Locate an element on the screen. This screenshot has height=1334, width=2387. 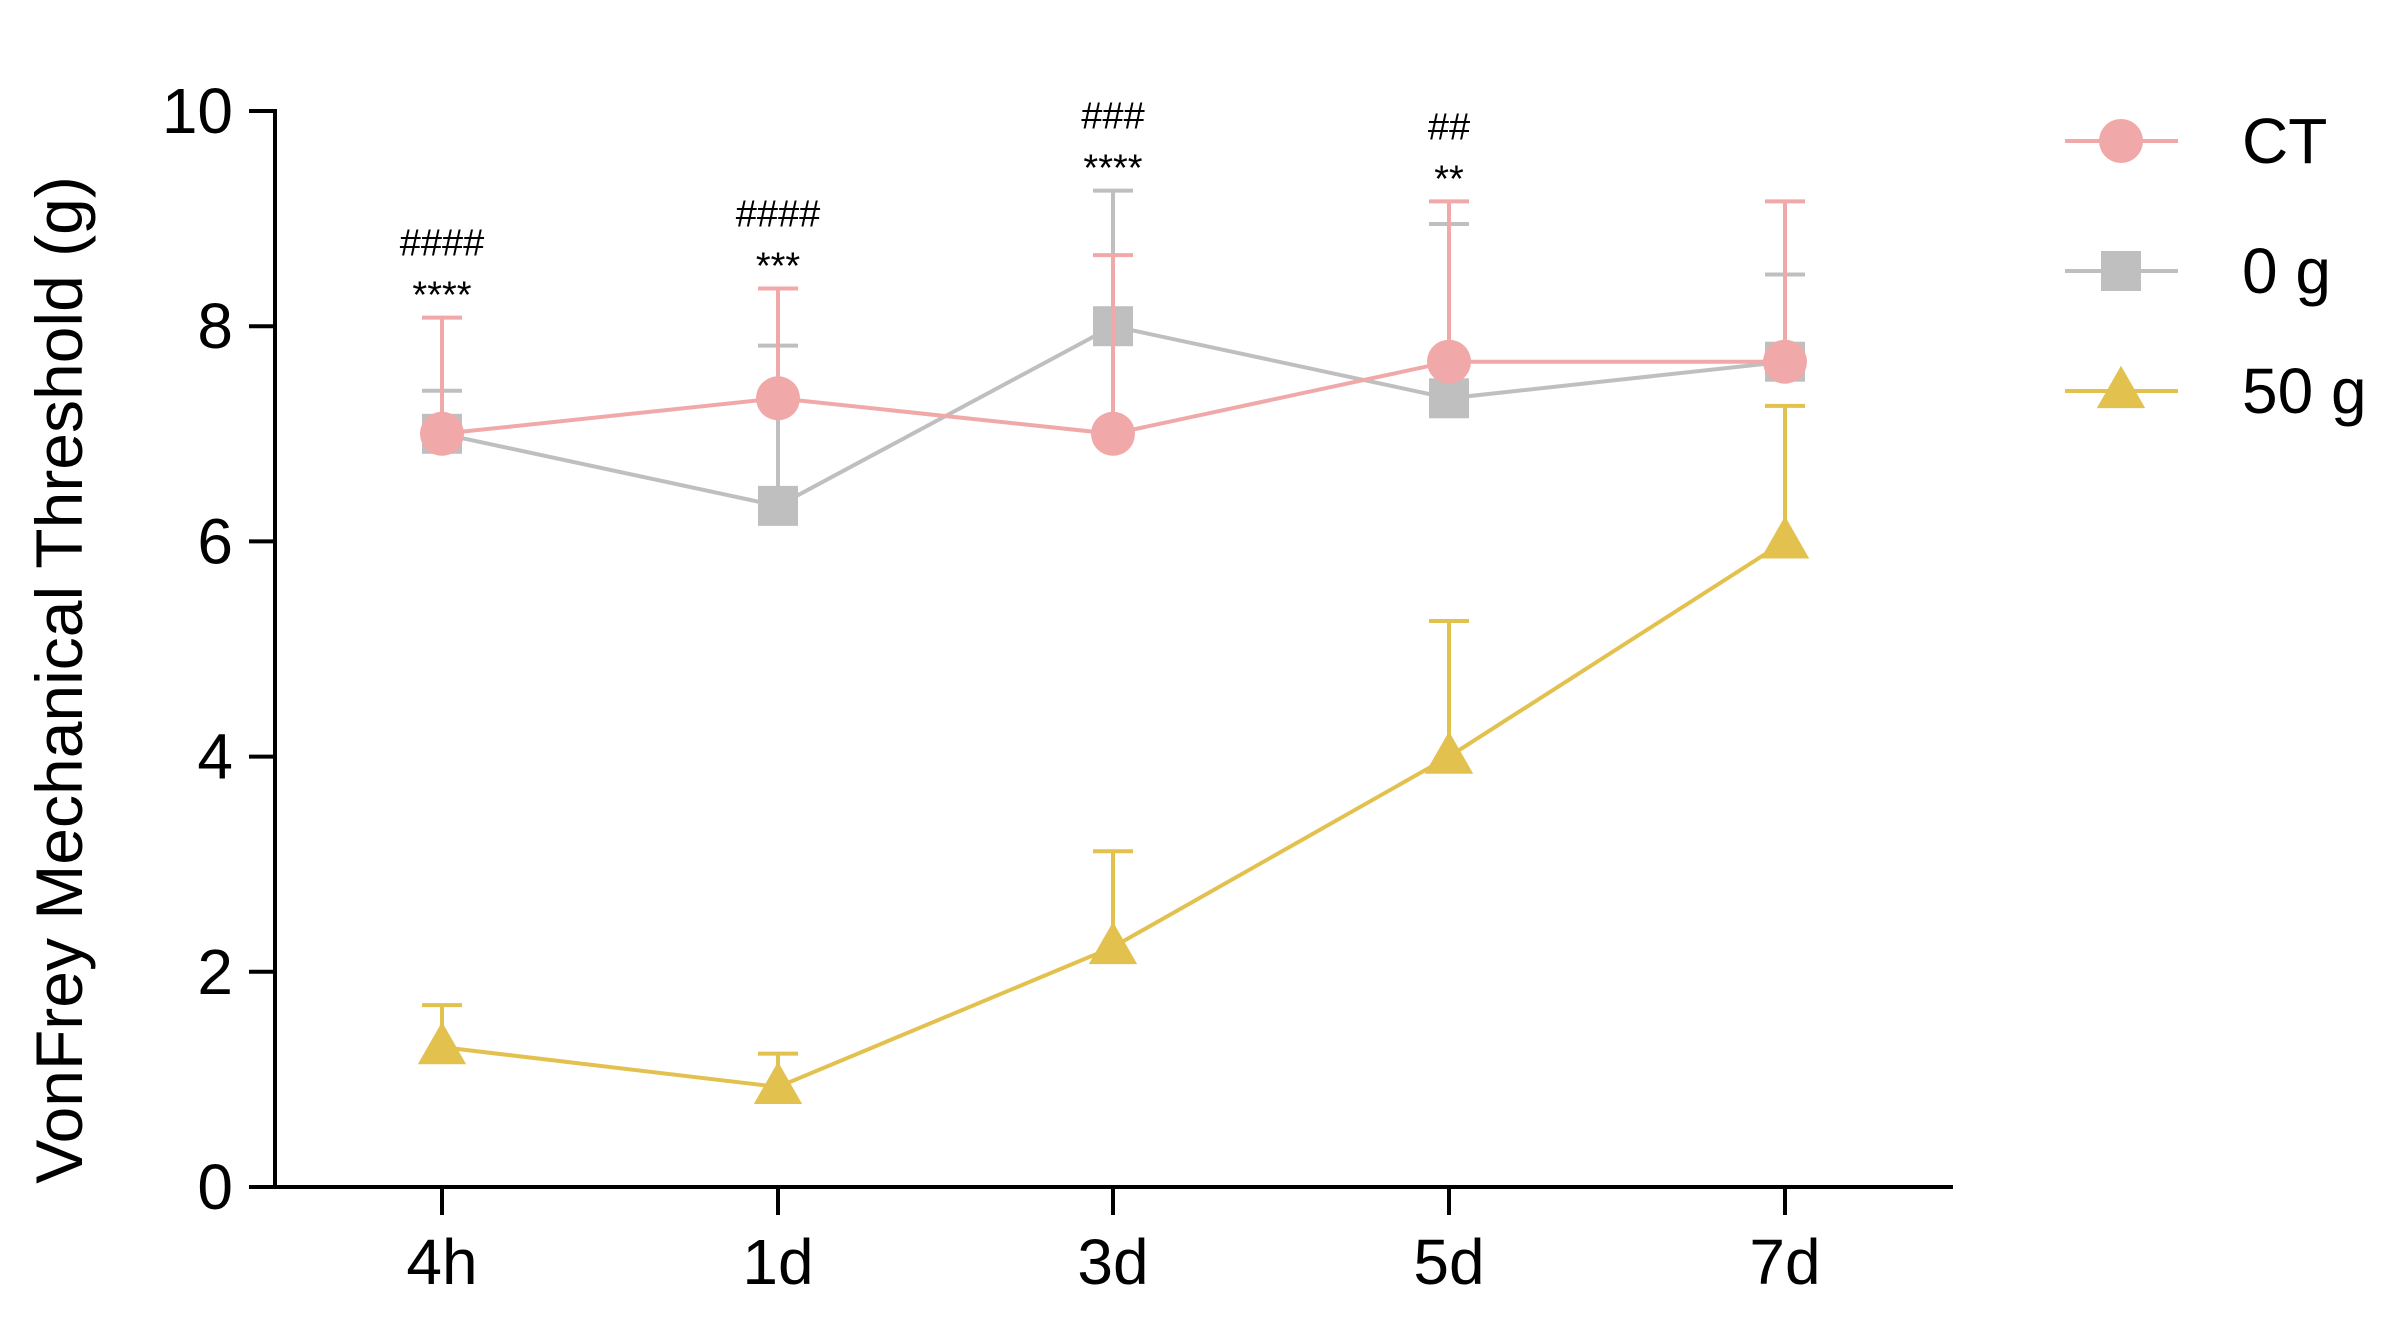
legend: CT 0 g 50 g is located at coordinates (2216, 266).